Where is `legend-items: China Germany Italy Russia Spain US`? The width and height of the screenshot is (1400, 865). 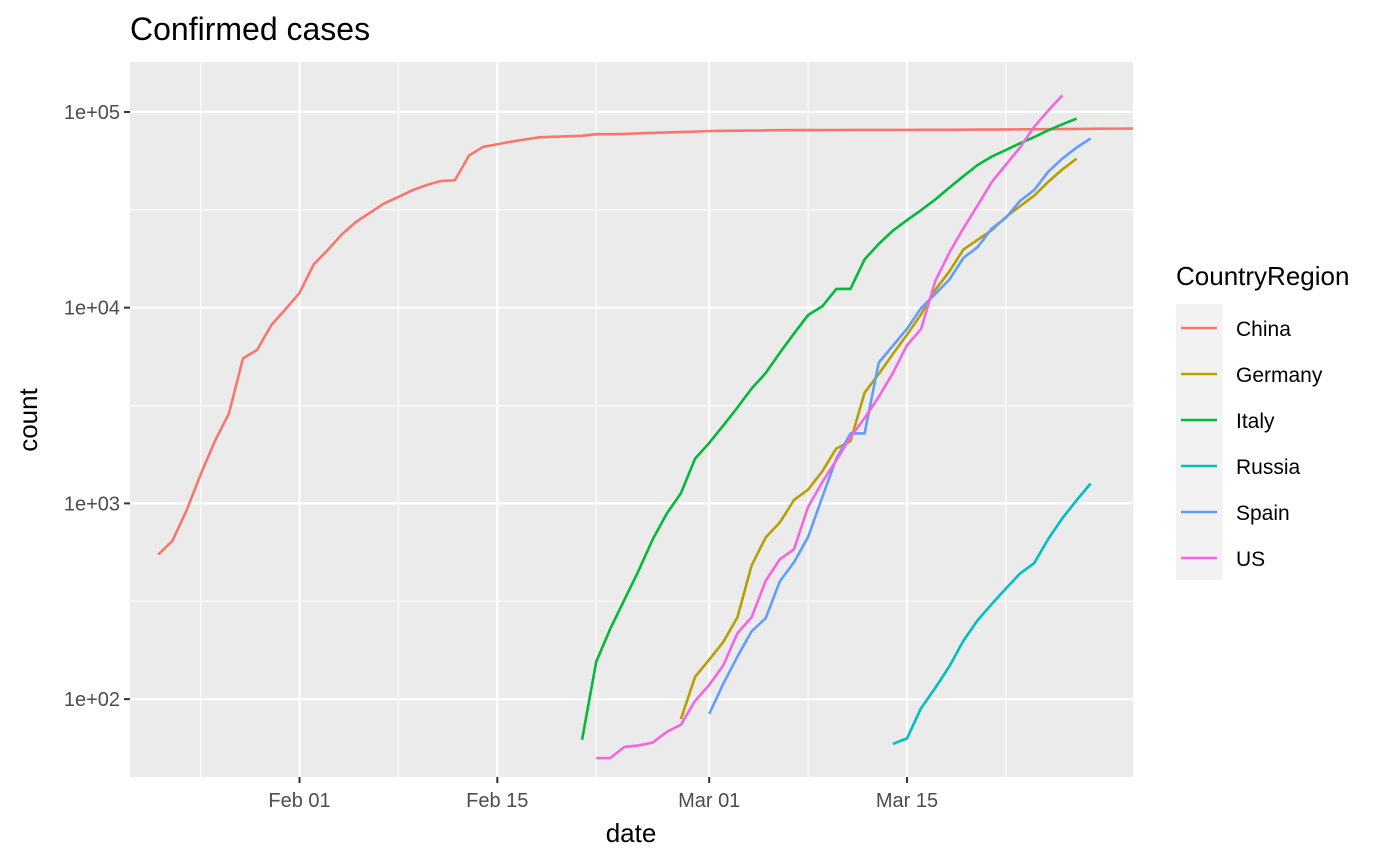 legend-items: China Germany Italy Russia Spain US is located at coordinates (1252, 444).